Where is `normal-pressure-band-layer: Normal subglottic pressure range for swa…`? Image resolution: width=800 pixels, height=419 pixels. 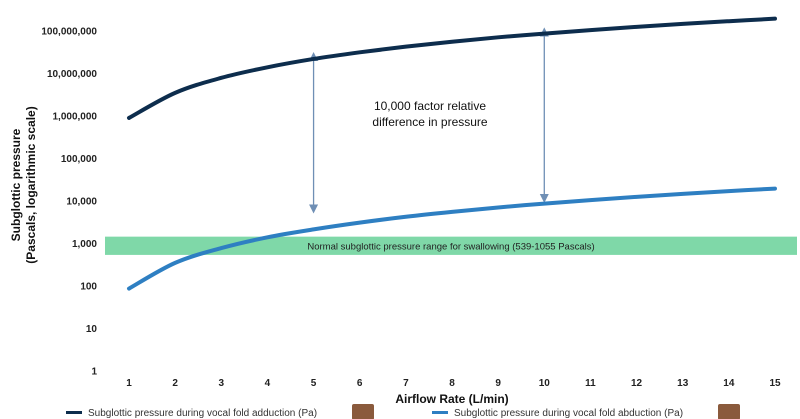 normal-pressure-band-layer: Normal subglottic pressure range for swa… is located at coordinates (451, 245).